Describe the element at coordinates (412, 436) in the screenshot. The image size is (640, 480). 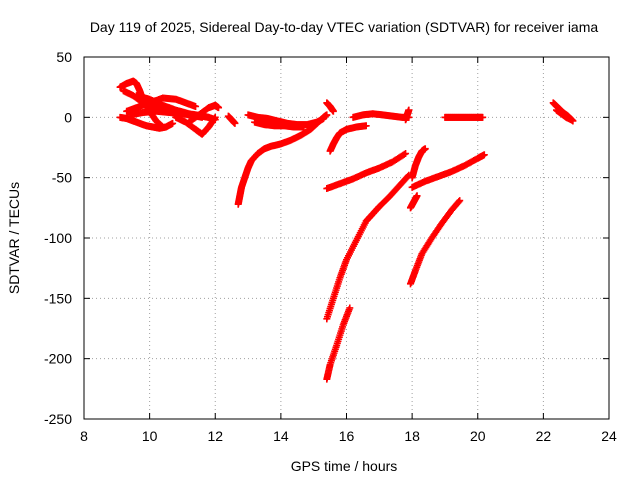
I see `x-tick-label: 18` at that location.